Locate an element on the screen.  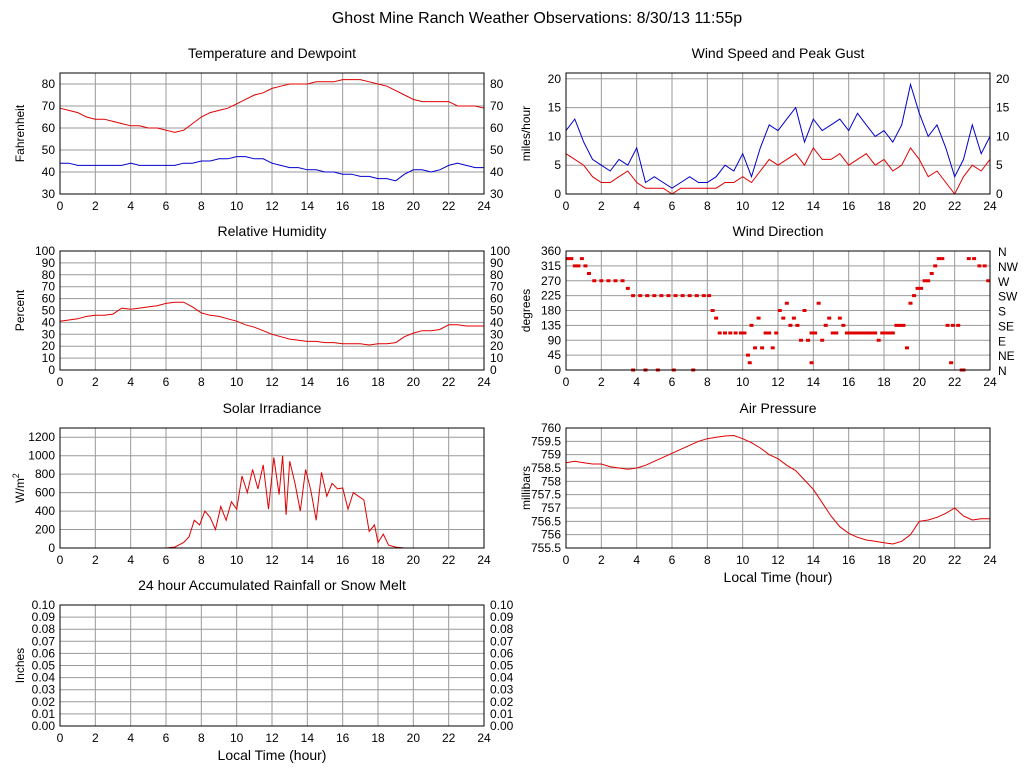
y-tick-label: 90 is located at coordinates (555, 340).